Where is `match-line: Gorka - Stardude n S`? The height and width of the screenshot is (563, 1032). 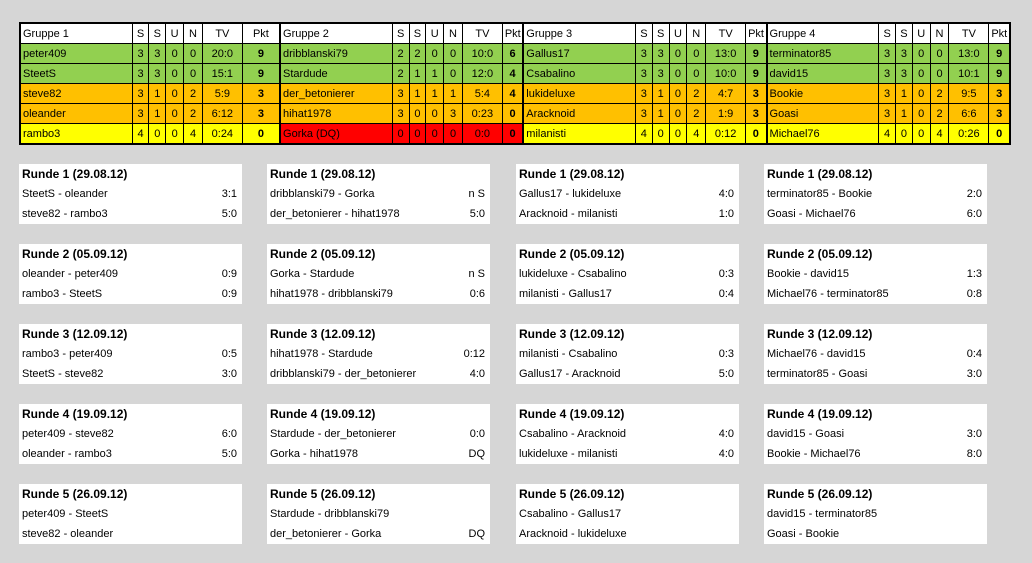
match-line: Gorka - Stardude n S is located at coordinates (377, 274).